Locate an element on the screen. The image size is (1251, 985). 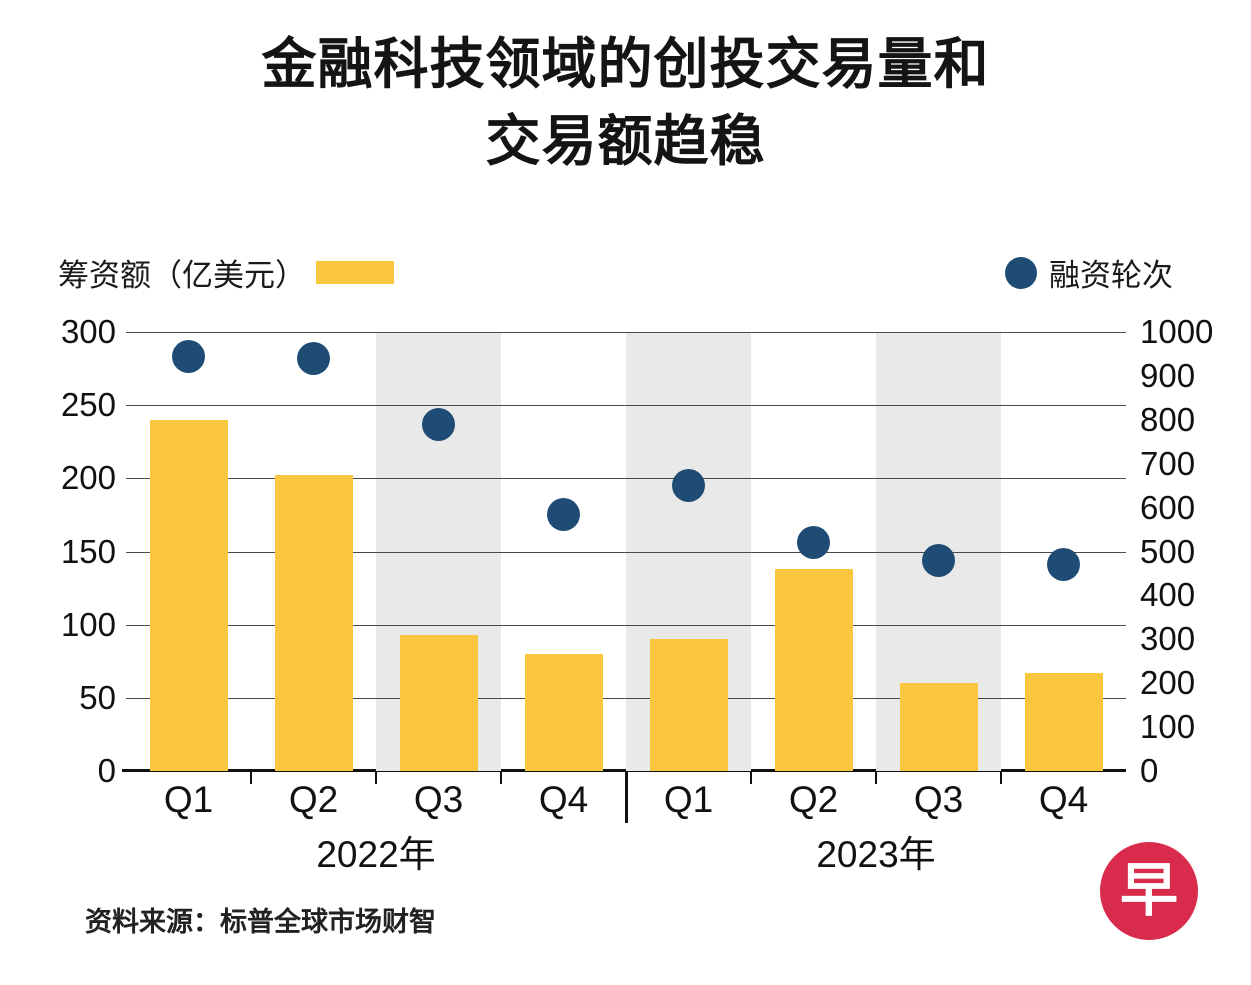
y-left-tick-250: 250 is located at coordinates (88, 405).